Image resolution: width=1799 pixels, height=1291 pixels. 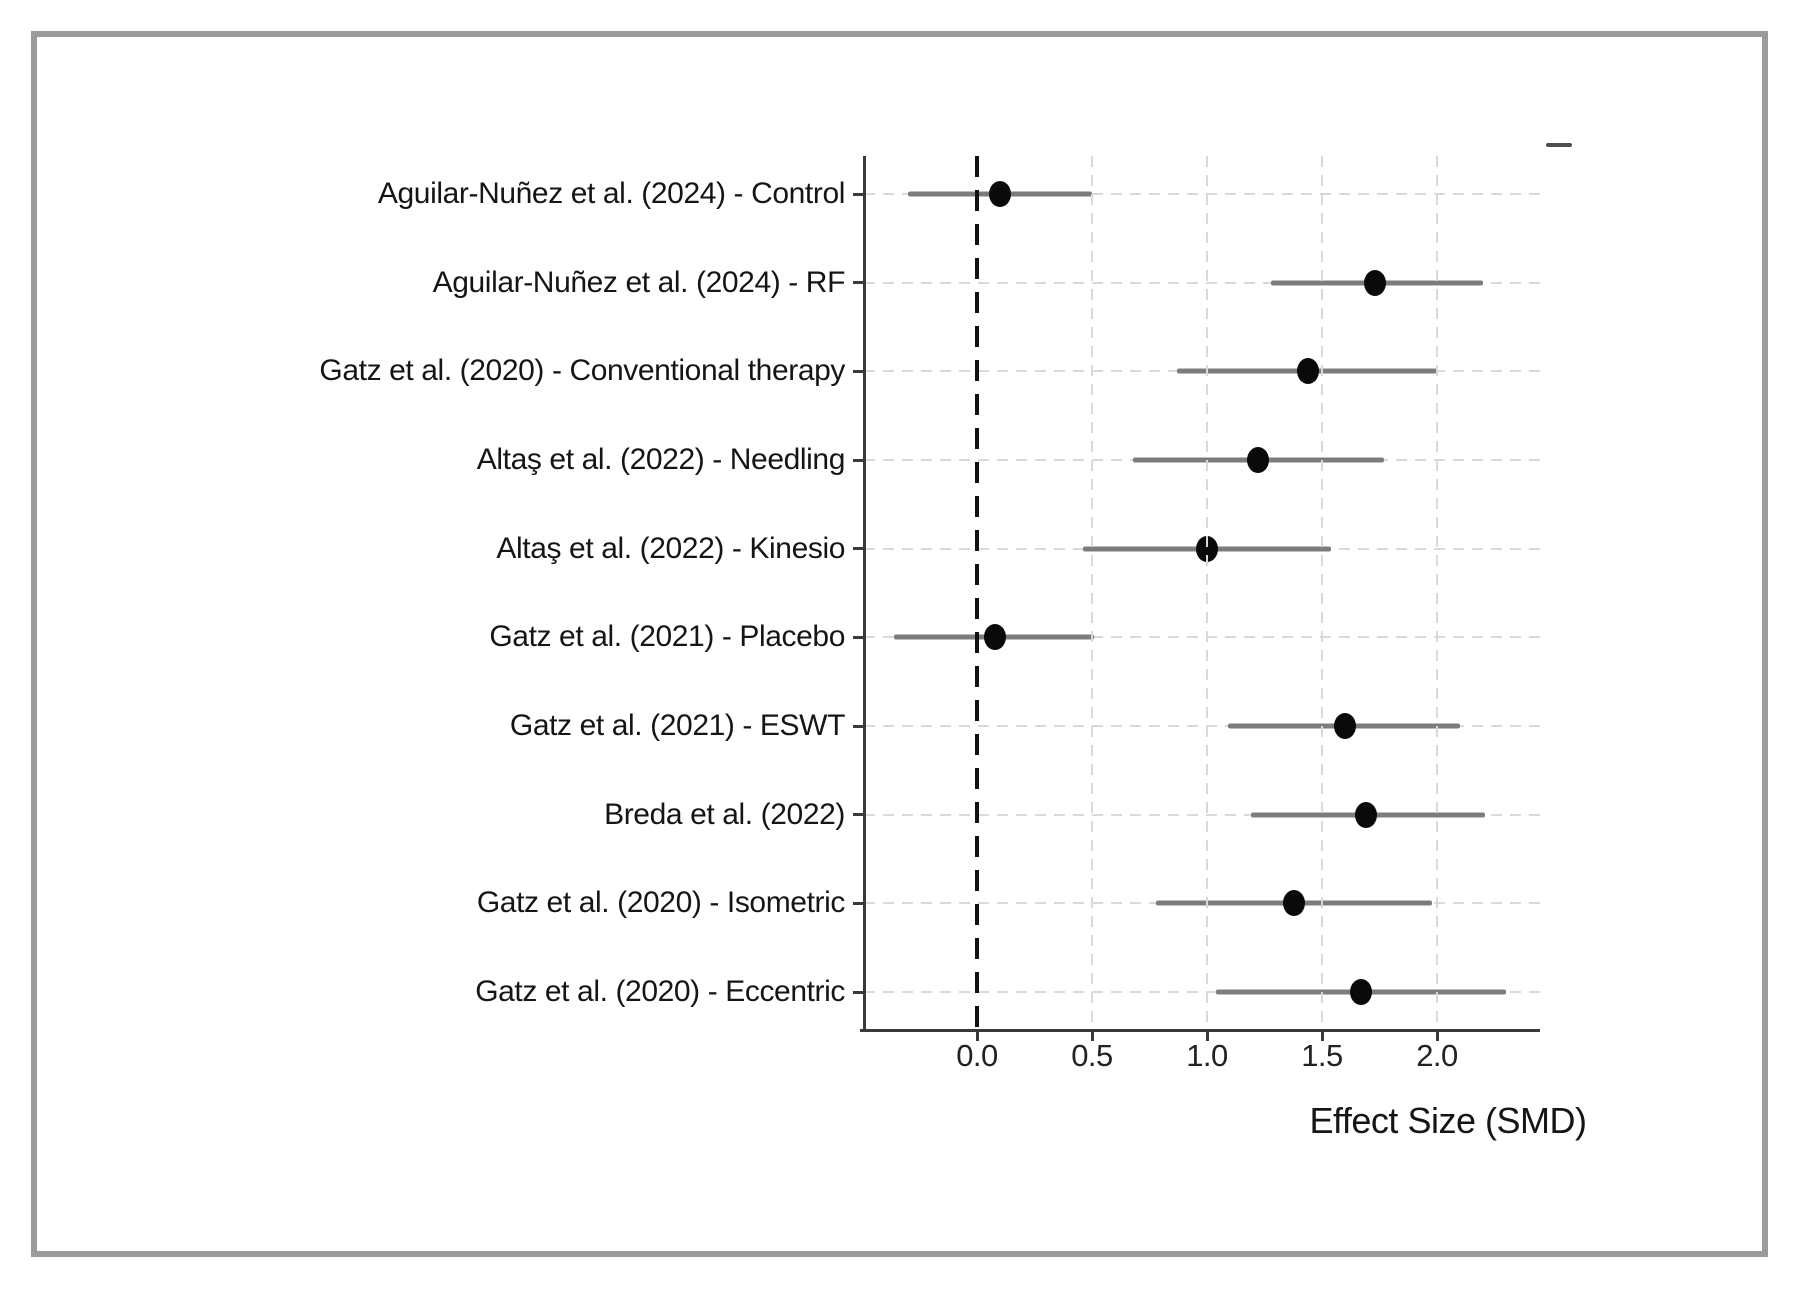 I want to click on row-label: Gatz et al. (2020) - Isometric, so click(x=661, y=903).